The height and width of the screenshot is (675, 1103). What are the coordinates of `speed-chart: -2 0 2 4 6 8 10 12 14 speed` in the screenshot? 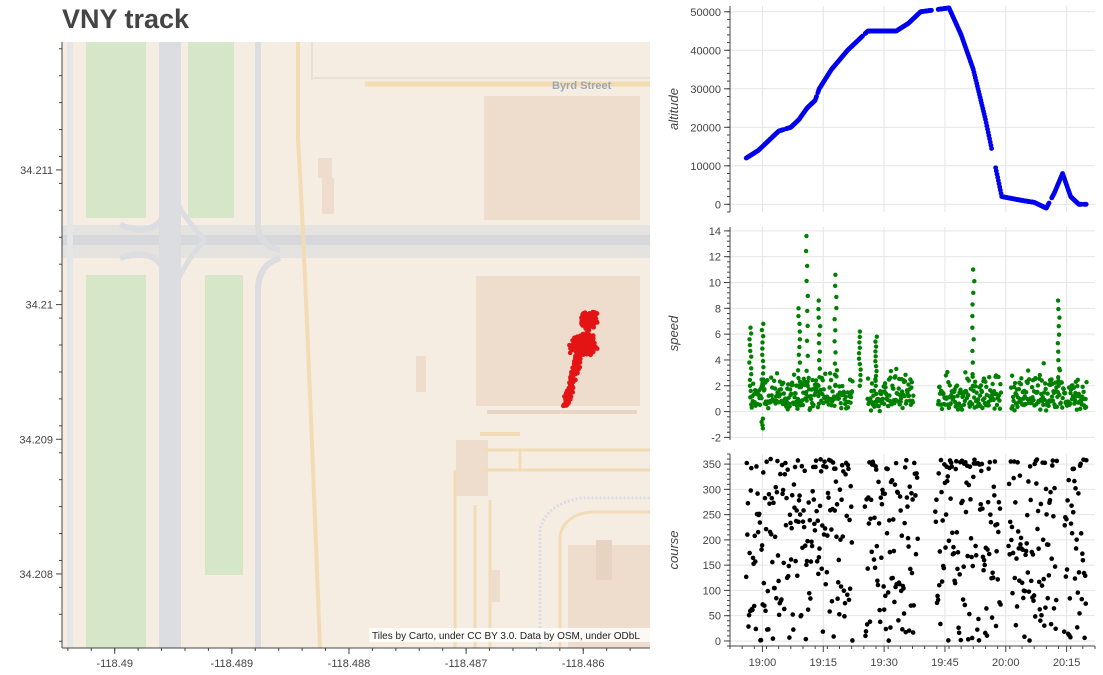 It's located at (876, 333).